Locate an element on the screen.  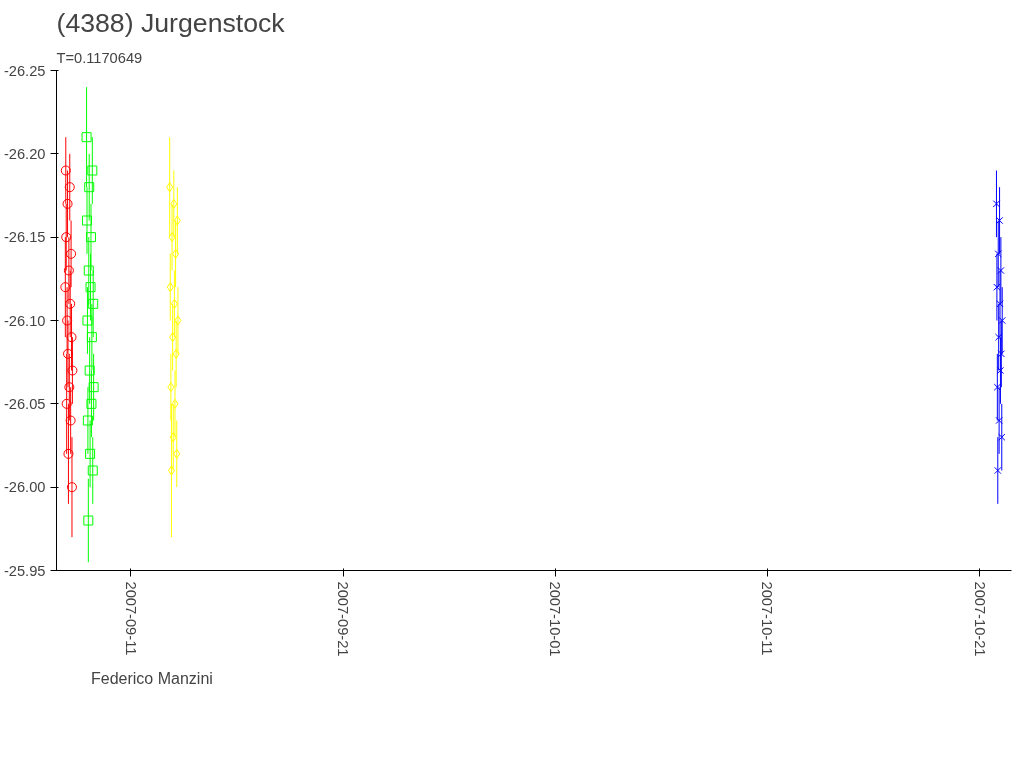
y-tick-label: -26.10 is located at coordinates (24, 320).